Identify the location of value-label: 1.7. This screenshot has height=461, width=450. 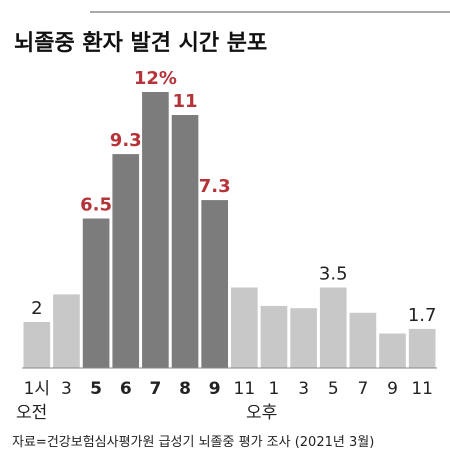
(422, 315).